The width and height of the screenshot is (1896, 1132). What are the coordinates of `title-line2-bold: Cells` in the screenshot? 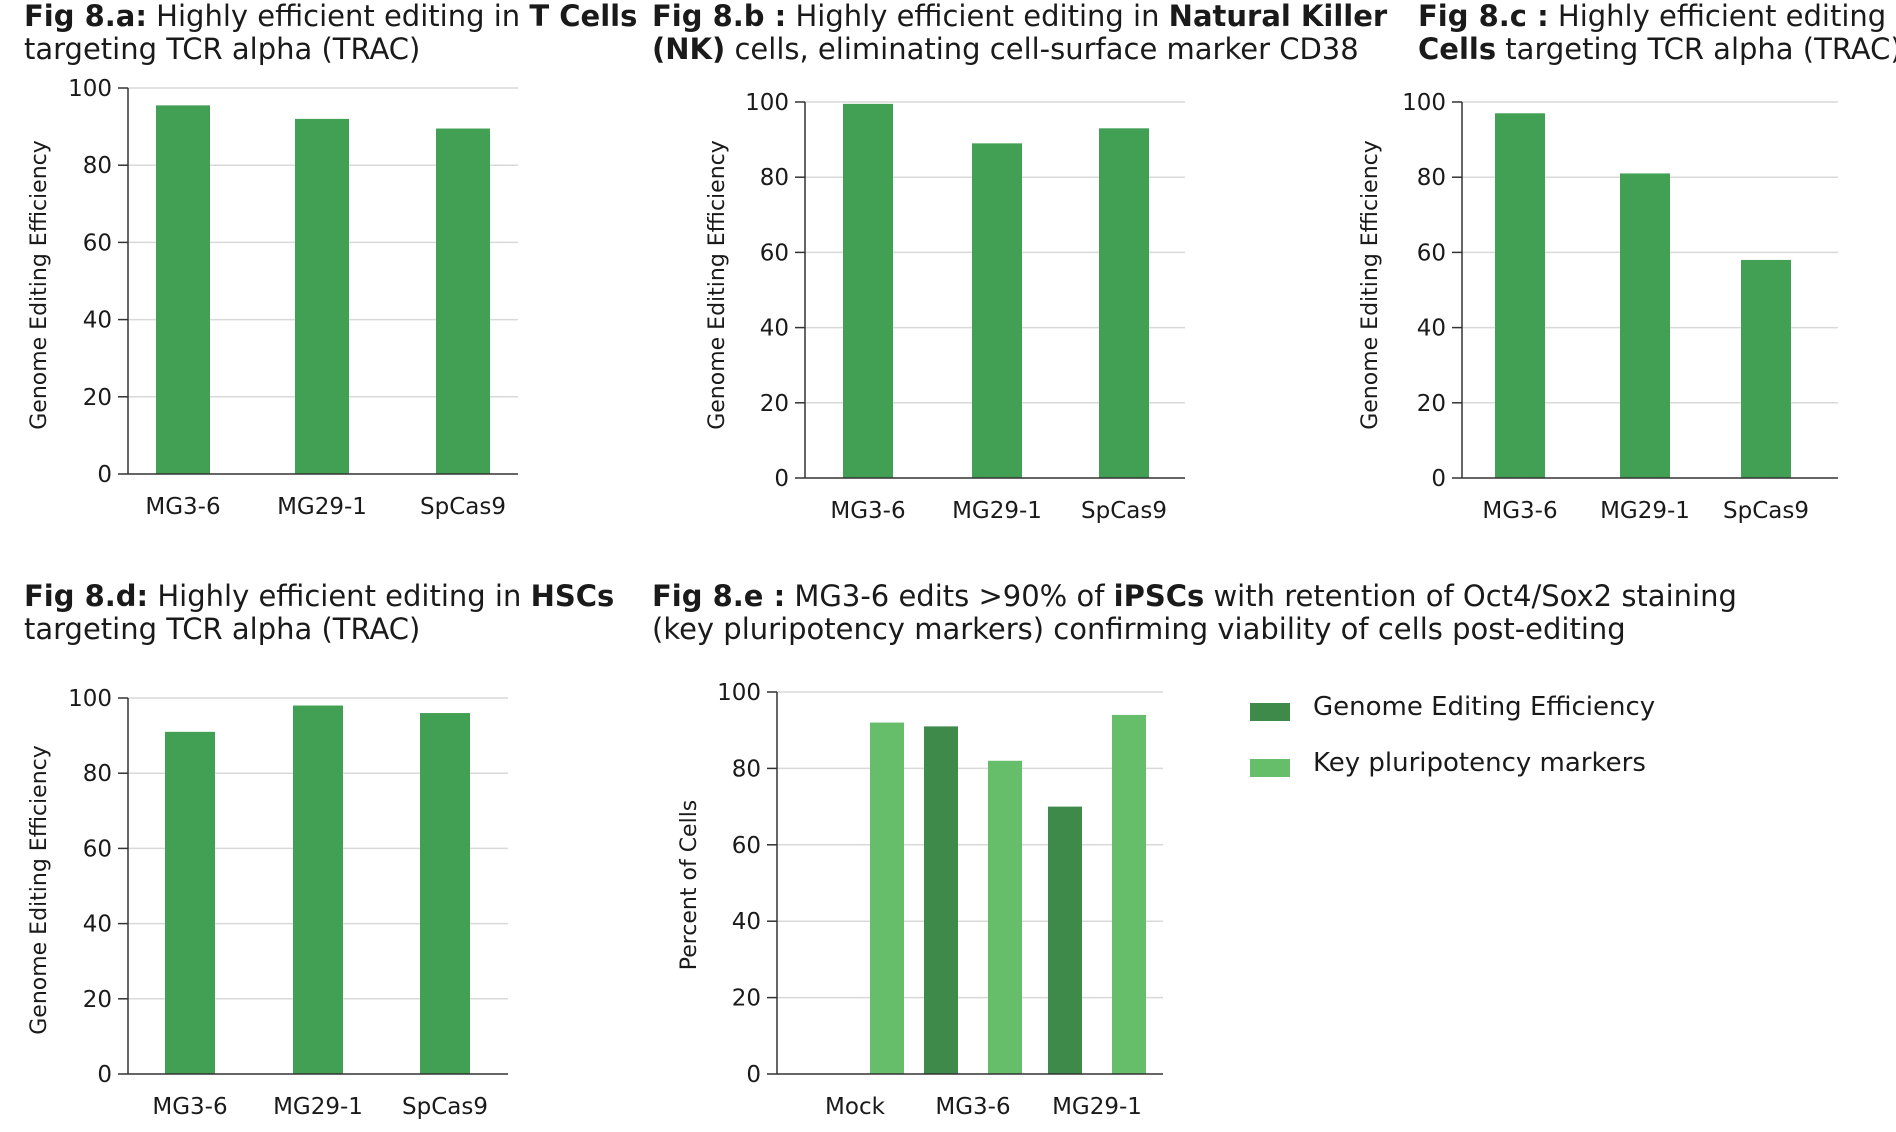 It's located at (1457, 49).